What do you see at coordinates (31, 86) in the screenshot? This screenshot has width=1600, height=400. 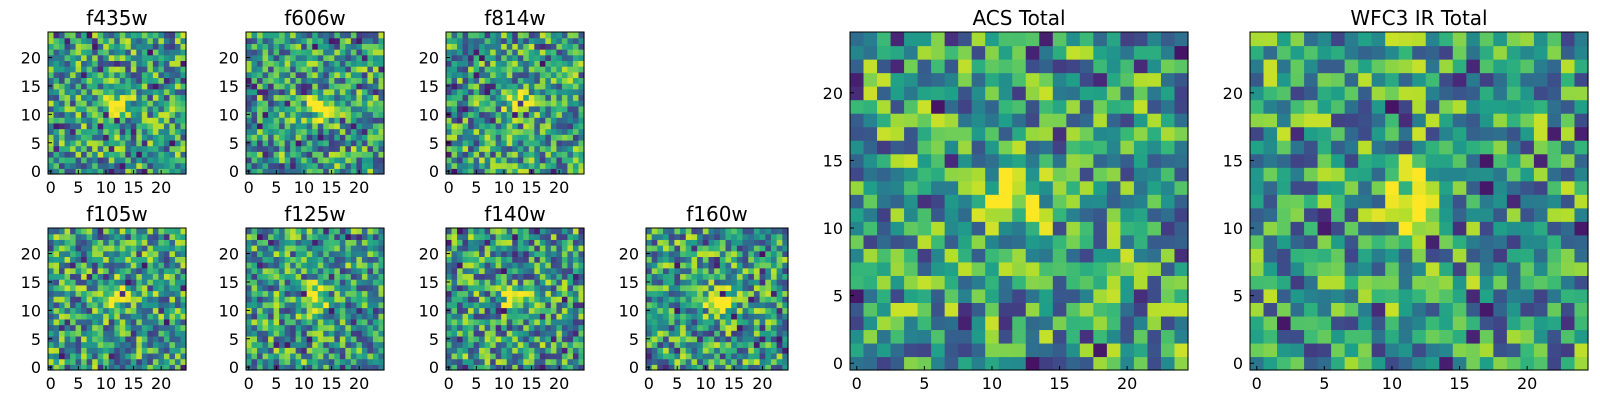 I see `y-tick-label: 15` at bounding box center [31, 86].